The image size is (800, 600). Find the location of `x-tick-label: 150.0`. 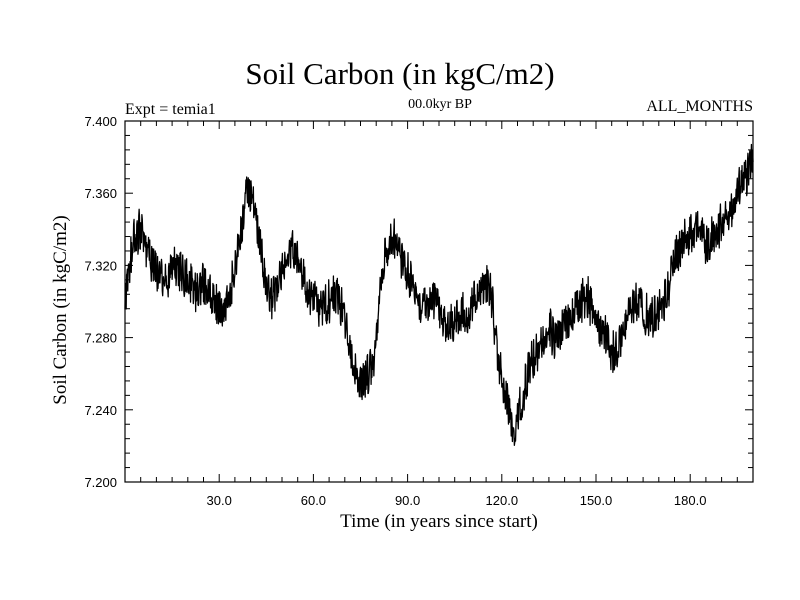

x-tick-label: 150.0 is located at coordinates (596, 500).